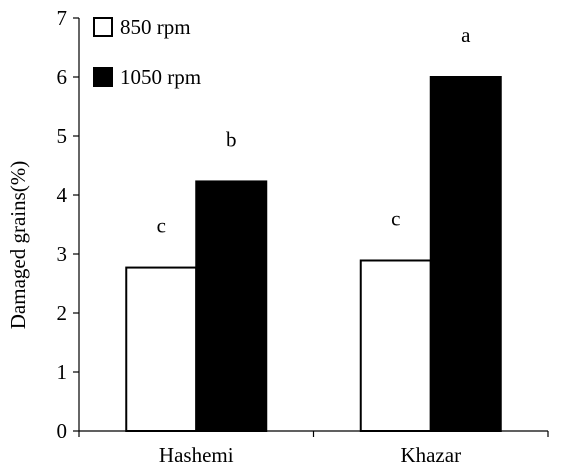 The image size is (563, 469). What do you see at coordinates (62, 77) in the screenshot?
I see `y-tick-label: 6` at bounding box center [62, 77].